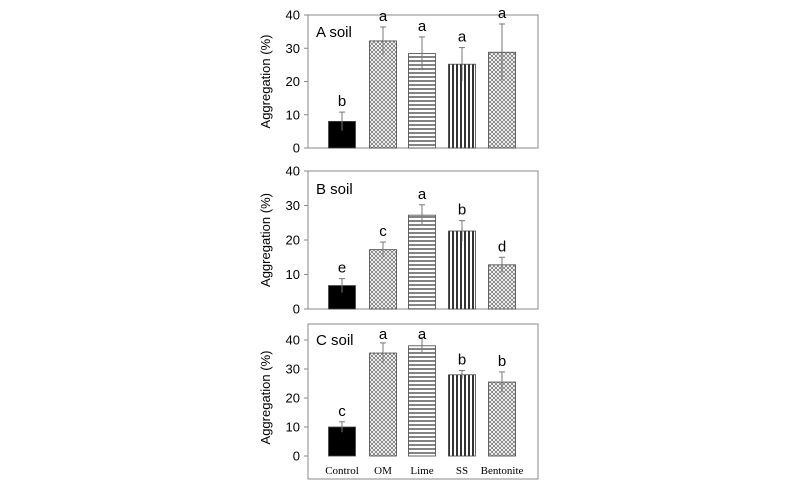 This screenshot has height=486, width=800. What do you see at coordinates (502, 471) in the screenshot?
I see `x-tick-label: Bentonite` at bounding box center [502, 471].